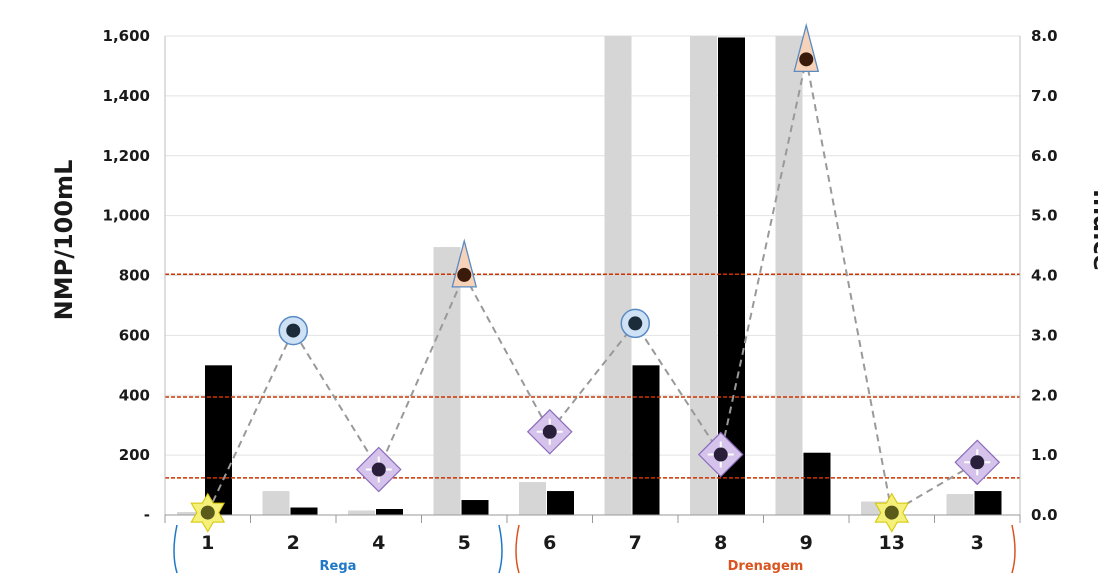 Image resolution: width=1098 pixels, height=574 pixels. What do you see at coordinates (1044, 335) in the screenshot?
I see `y2-tick-label: 3.0` at bounding box center [1044, 335].